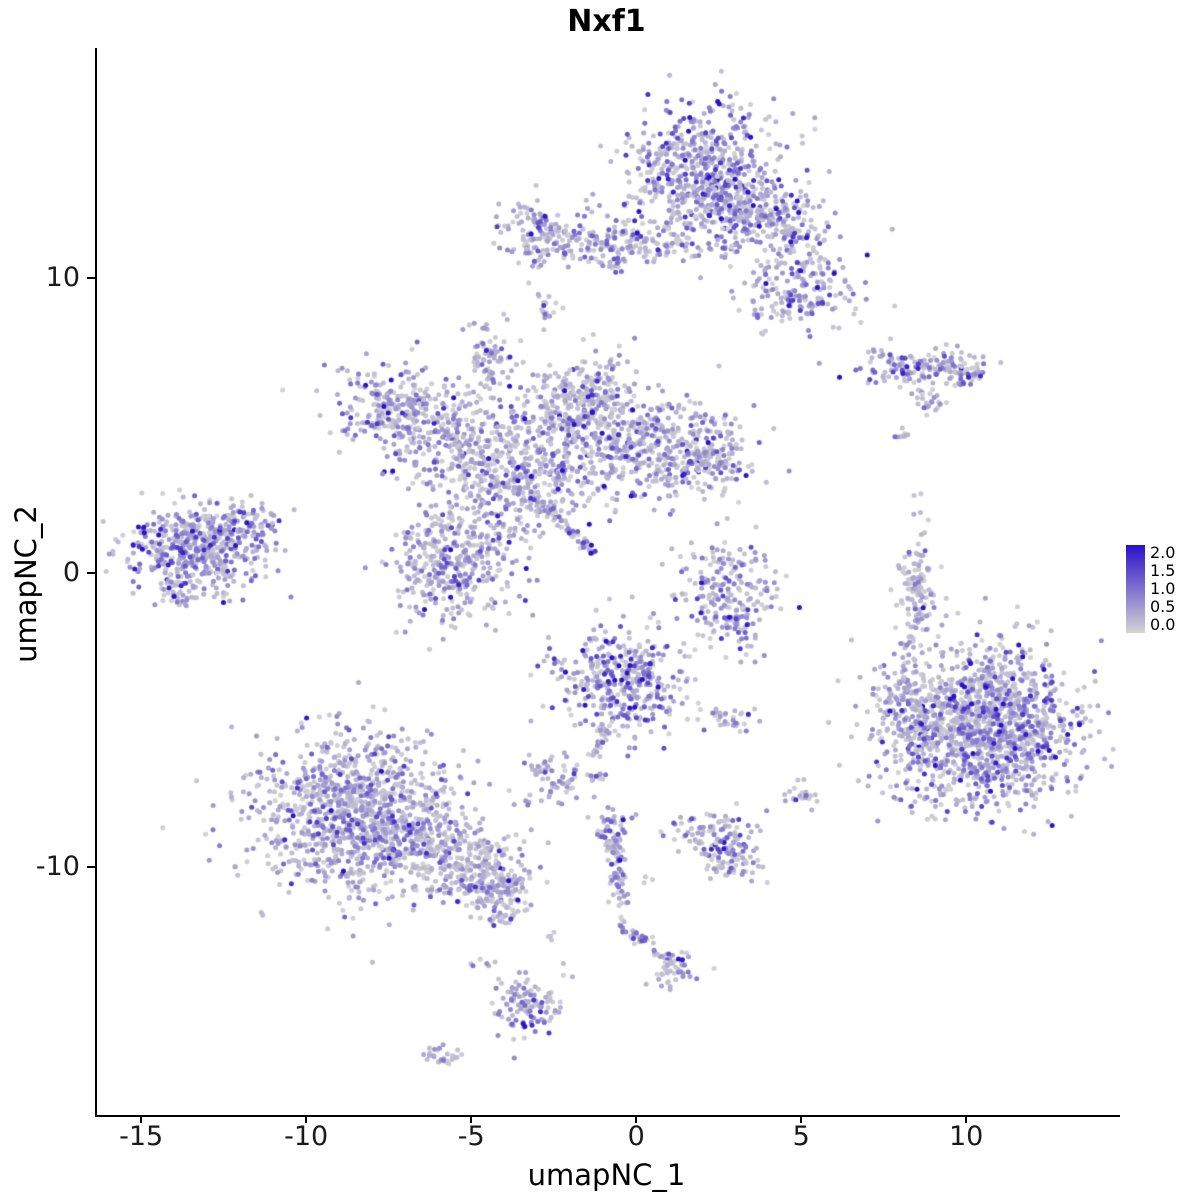  I want to click on legend-gradient-bar, so click(1135, 589).